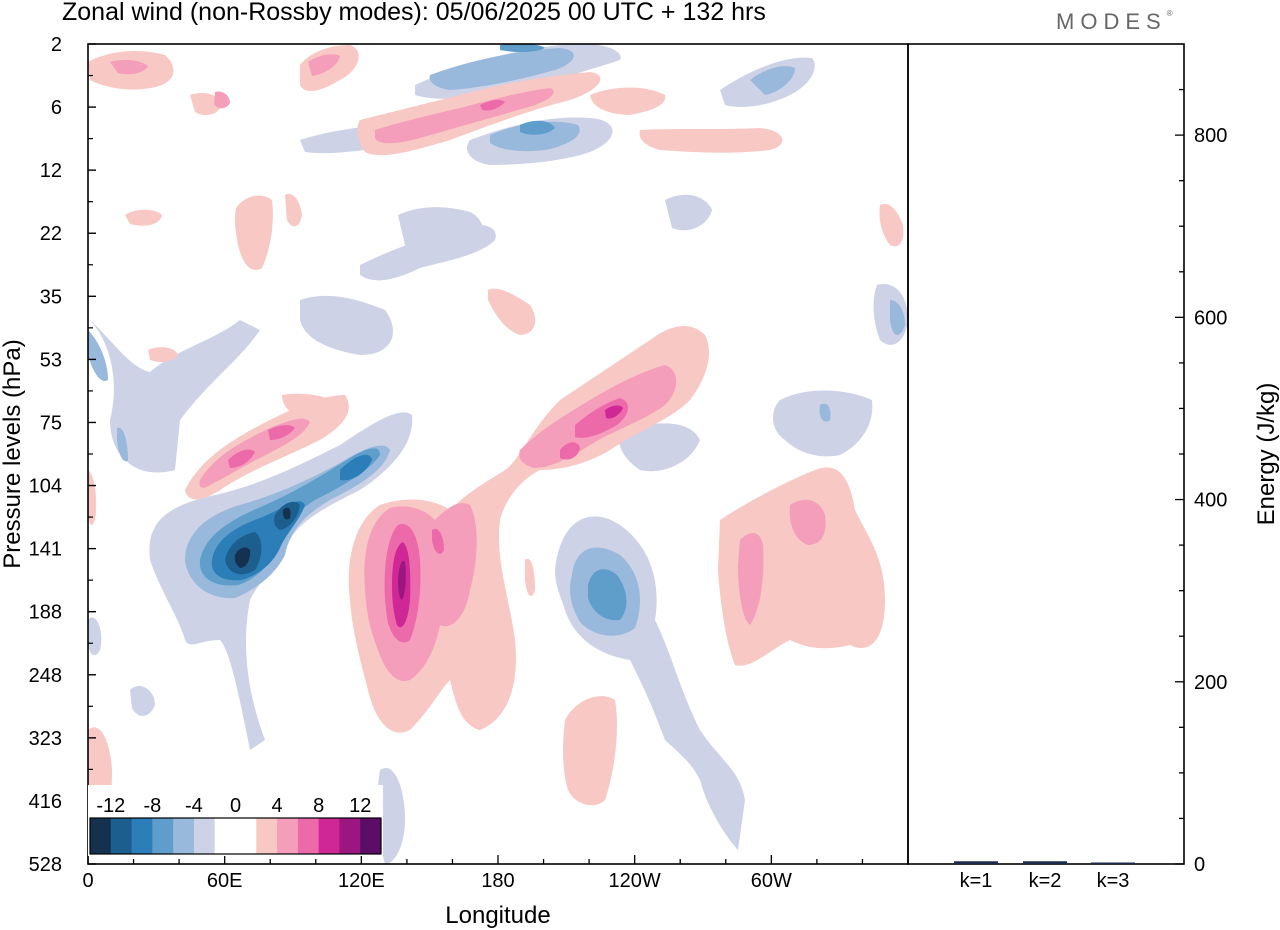  Describe the element at coordinates (194, 806) in the screenshot. I see `colorbar-label: -4` at that location.